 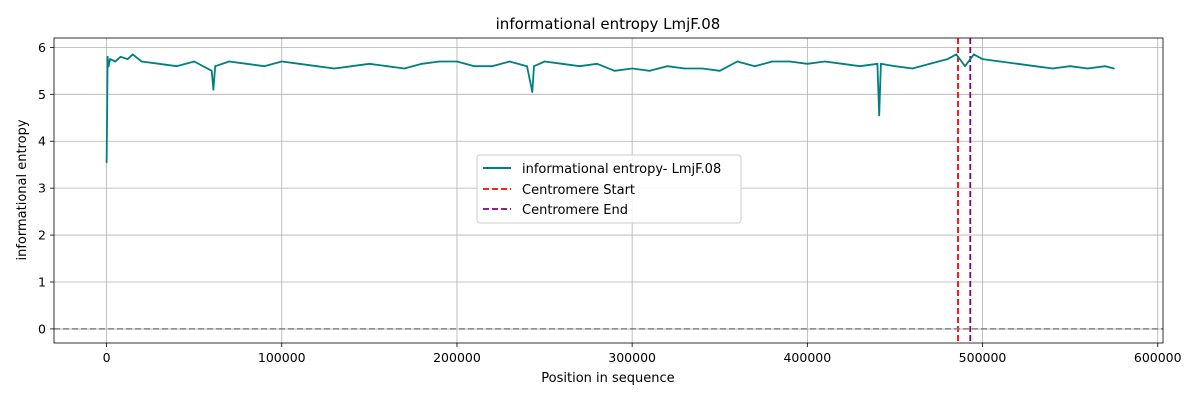 I want to click on x-axis-ticks: 0 100000 200000 300000 400000 500000 600000, so click(x=642, y=354).